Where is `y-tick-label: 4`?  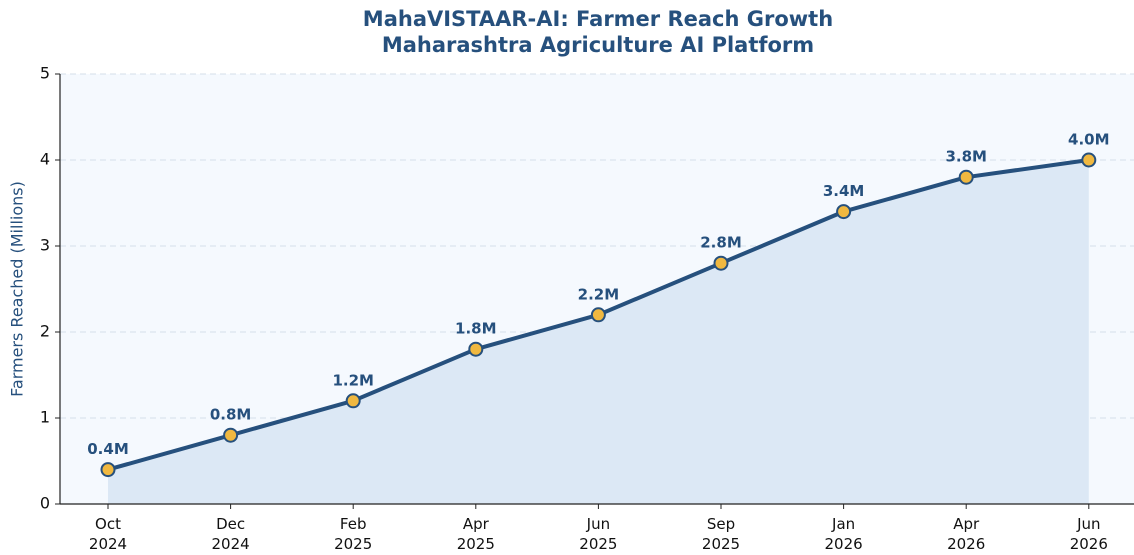
y-tick-label: 4 is located at coordinates (45, 159).